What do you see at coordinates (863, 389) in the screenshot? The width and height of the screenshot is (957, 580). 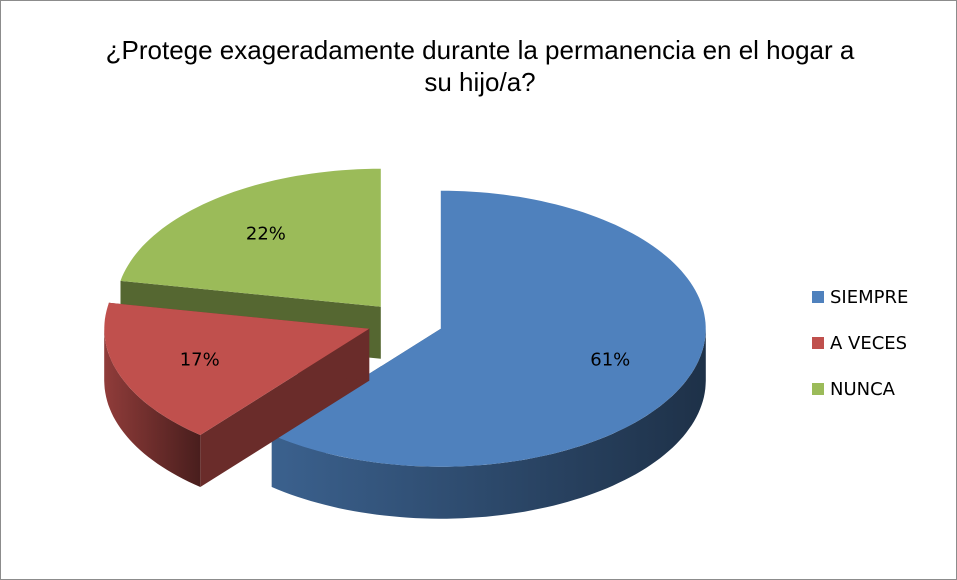 I see `legend-label: NUNCA` at bounding box center [863, 389].